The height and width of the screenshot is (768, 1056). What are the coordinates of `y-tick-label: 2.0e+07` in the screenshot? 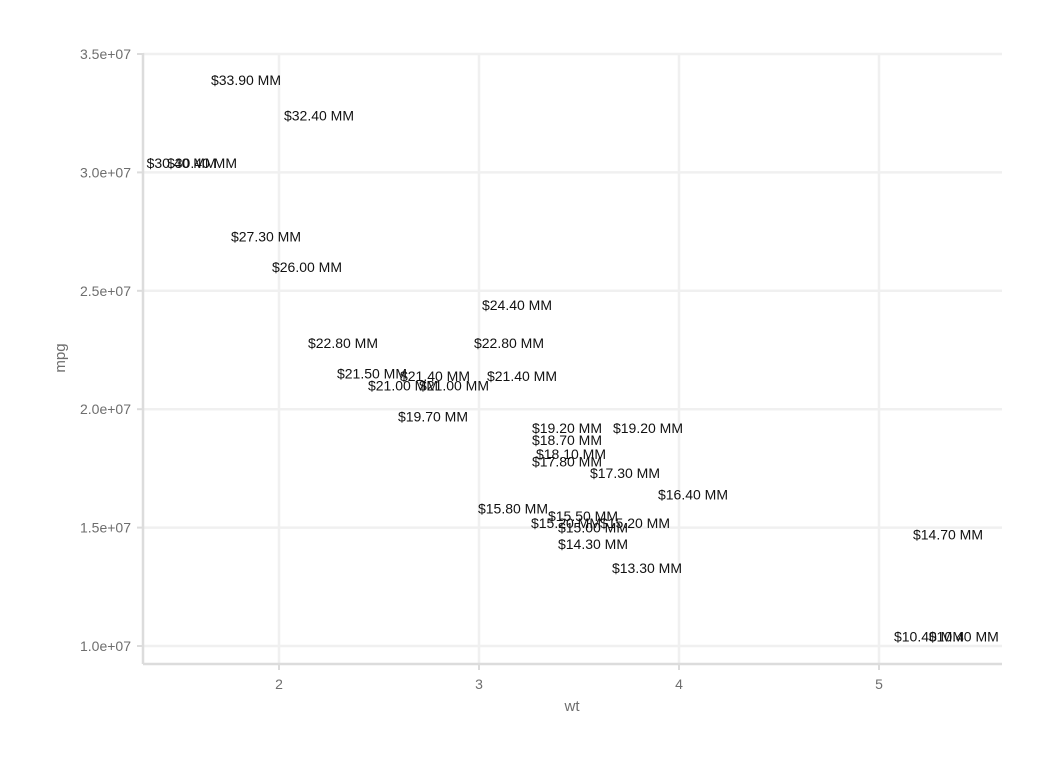 It's located at (105, 409).